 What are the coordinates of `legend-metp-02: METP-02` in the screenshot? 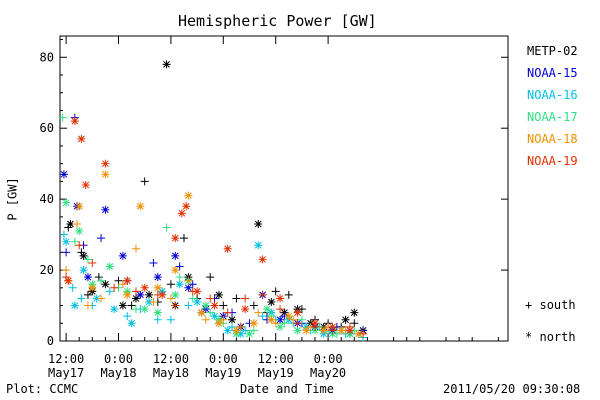 It's located at (552, 51).